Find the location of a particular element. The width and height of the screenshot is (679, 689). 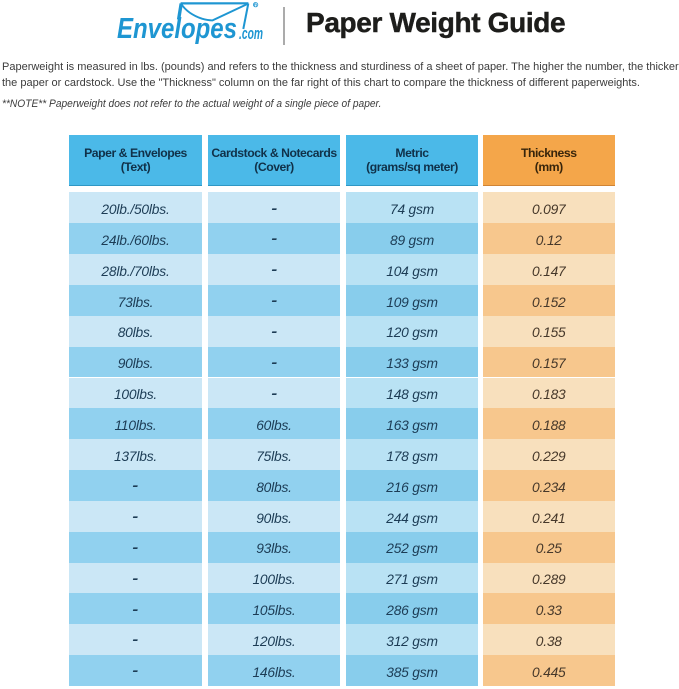

svg-text: R is located at coordinates (256, 4).